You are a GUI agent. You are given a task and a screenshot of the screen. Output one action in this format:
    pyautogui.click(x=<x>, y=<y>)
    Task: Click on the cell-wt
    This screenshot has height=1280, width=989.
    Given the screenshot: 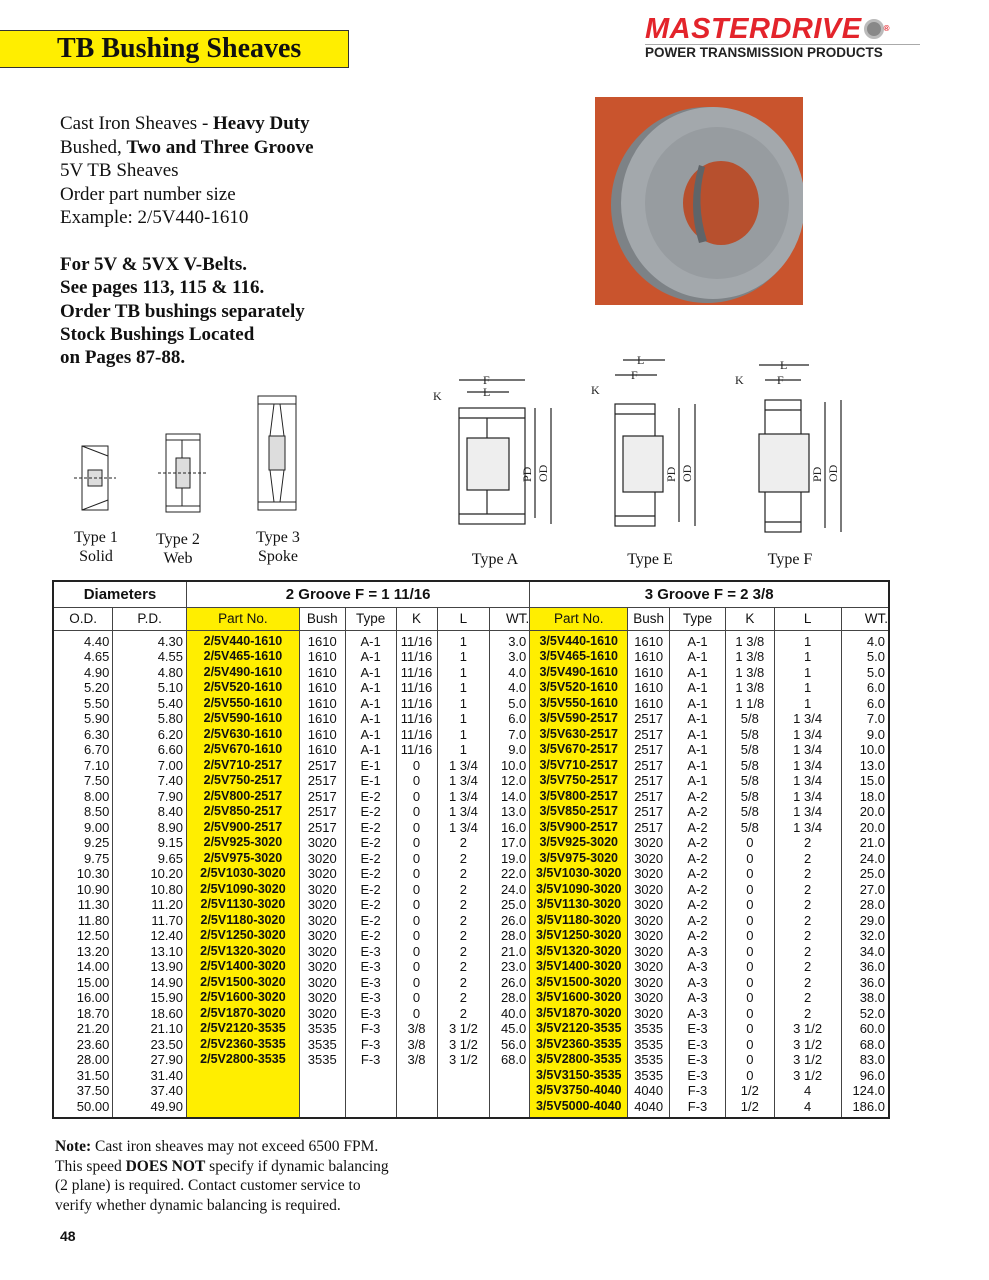 What is the action you would take?
    pyautogui.click(x=510, y=1075)
    